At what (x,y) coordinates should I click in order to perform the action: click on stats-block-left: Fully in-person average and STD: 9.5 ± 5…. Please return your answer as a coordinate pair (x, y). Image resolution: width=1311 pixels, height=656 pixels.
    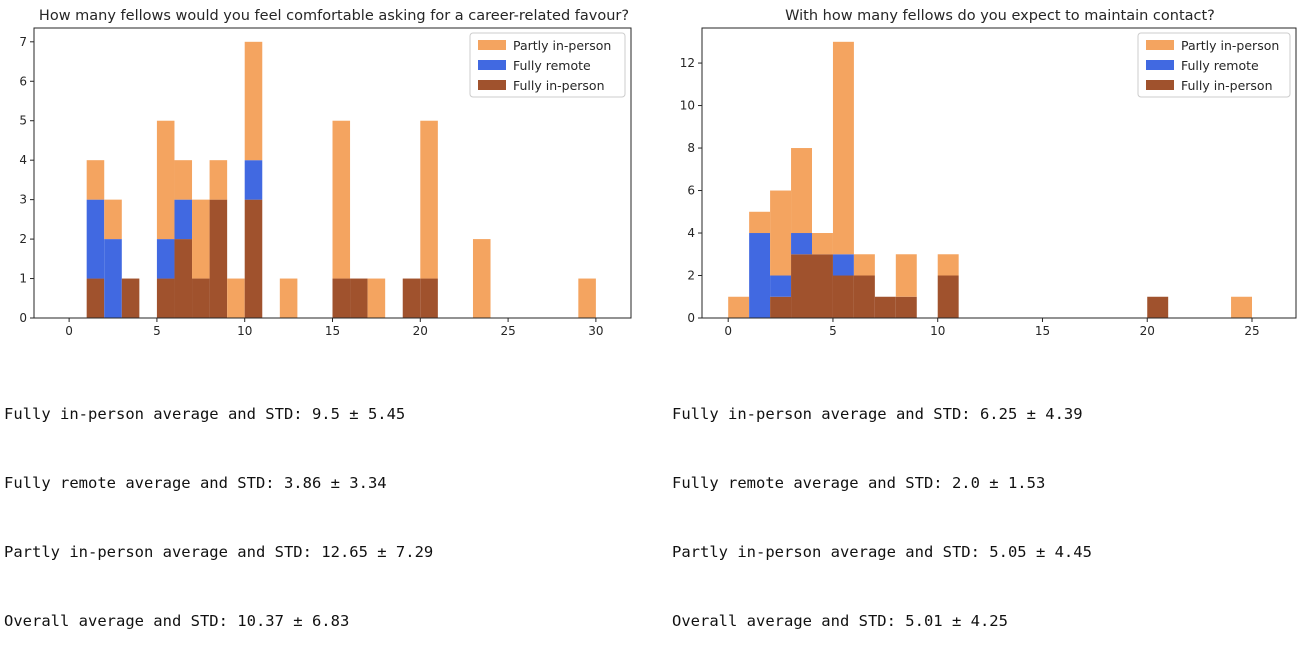
    Looking at the image, I should click on (218, 506).